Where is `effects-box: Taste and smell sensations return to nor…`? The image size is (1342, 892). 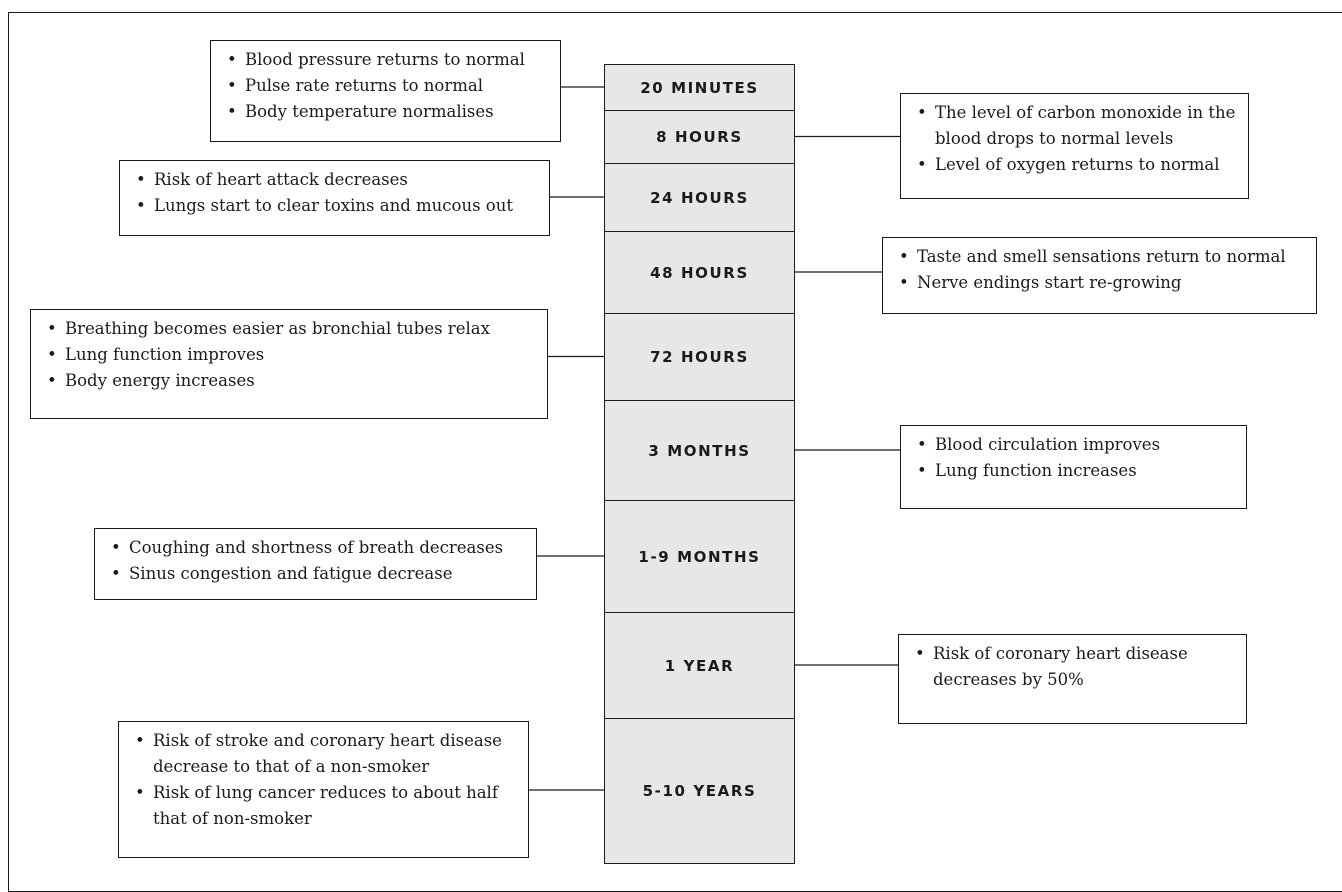 effects-box: Taste and smell sensations return to nor… is located at coordinates (1099, 275).